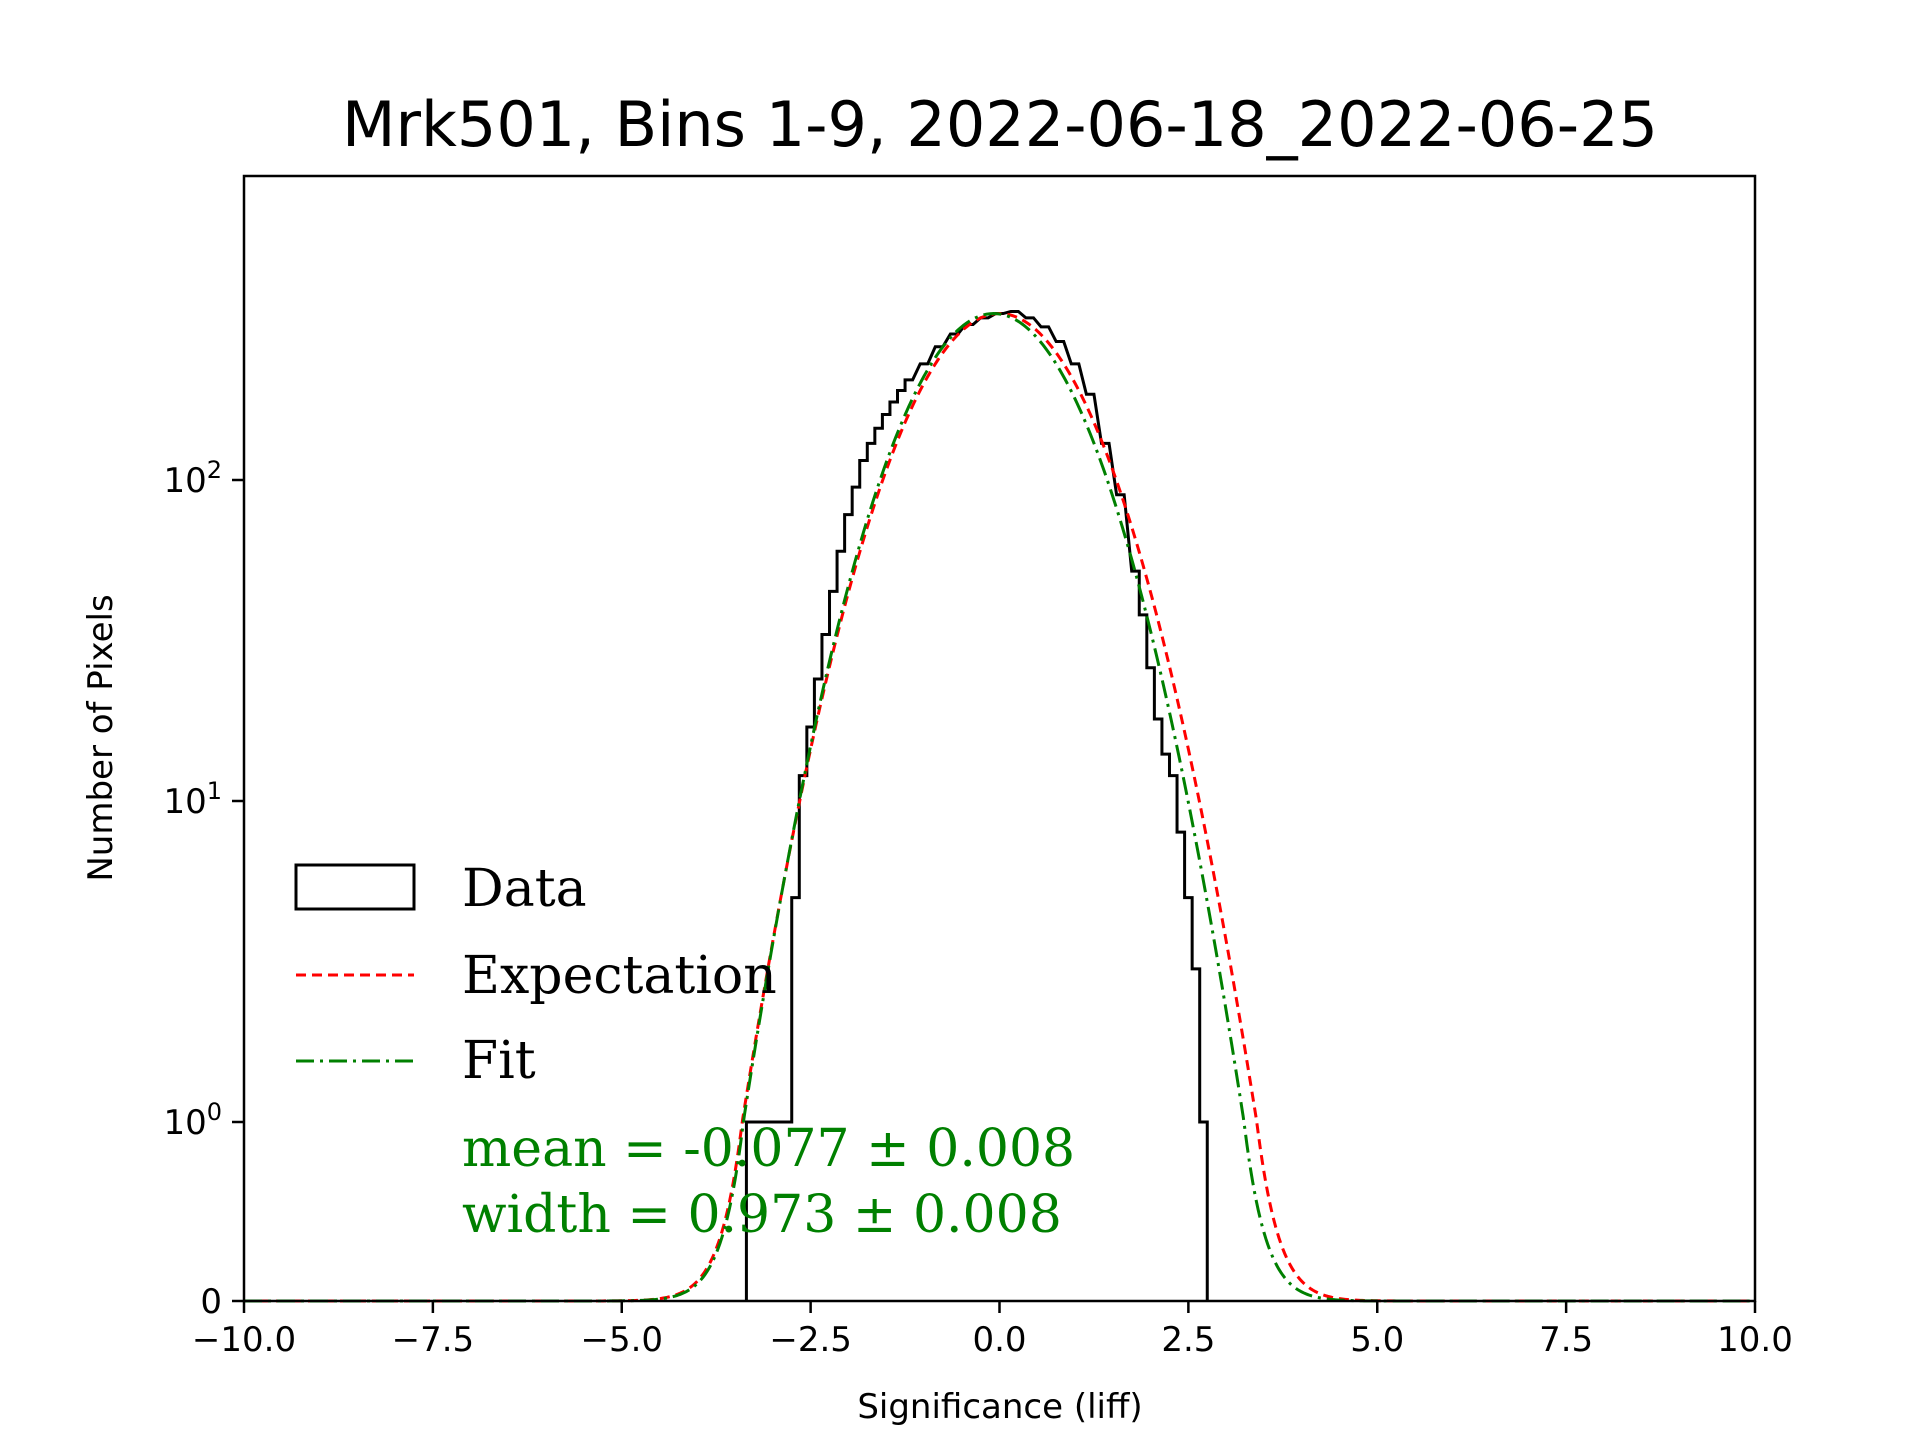  I want to click on legend: Data Expectation Fit, so click(535, 975).